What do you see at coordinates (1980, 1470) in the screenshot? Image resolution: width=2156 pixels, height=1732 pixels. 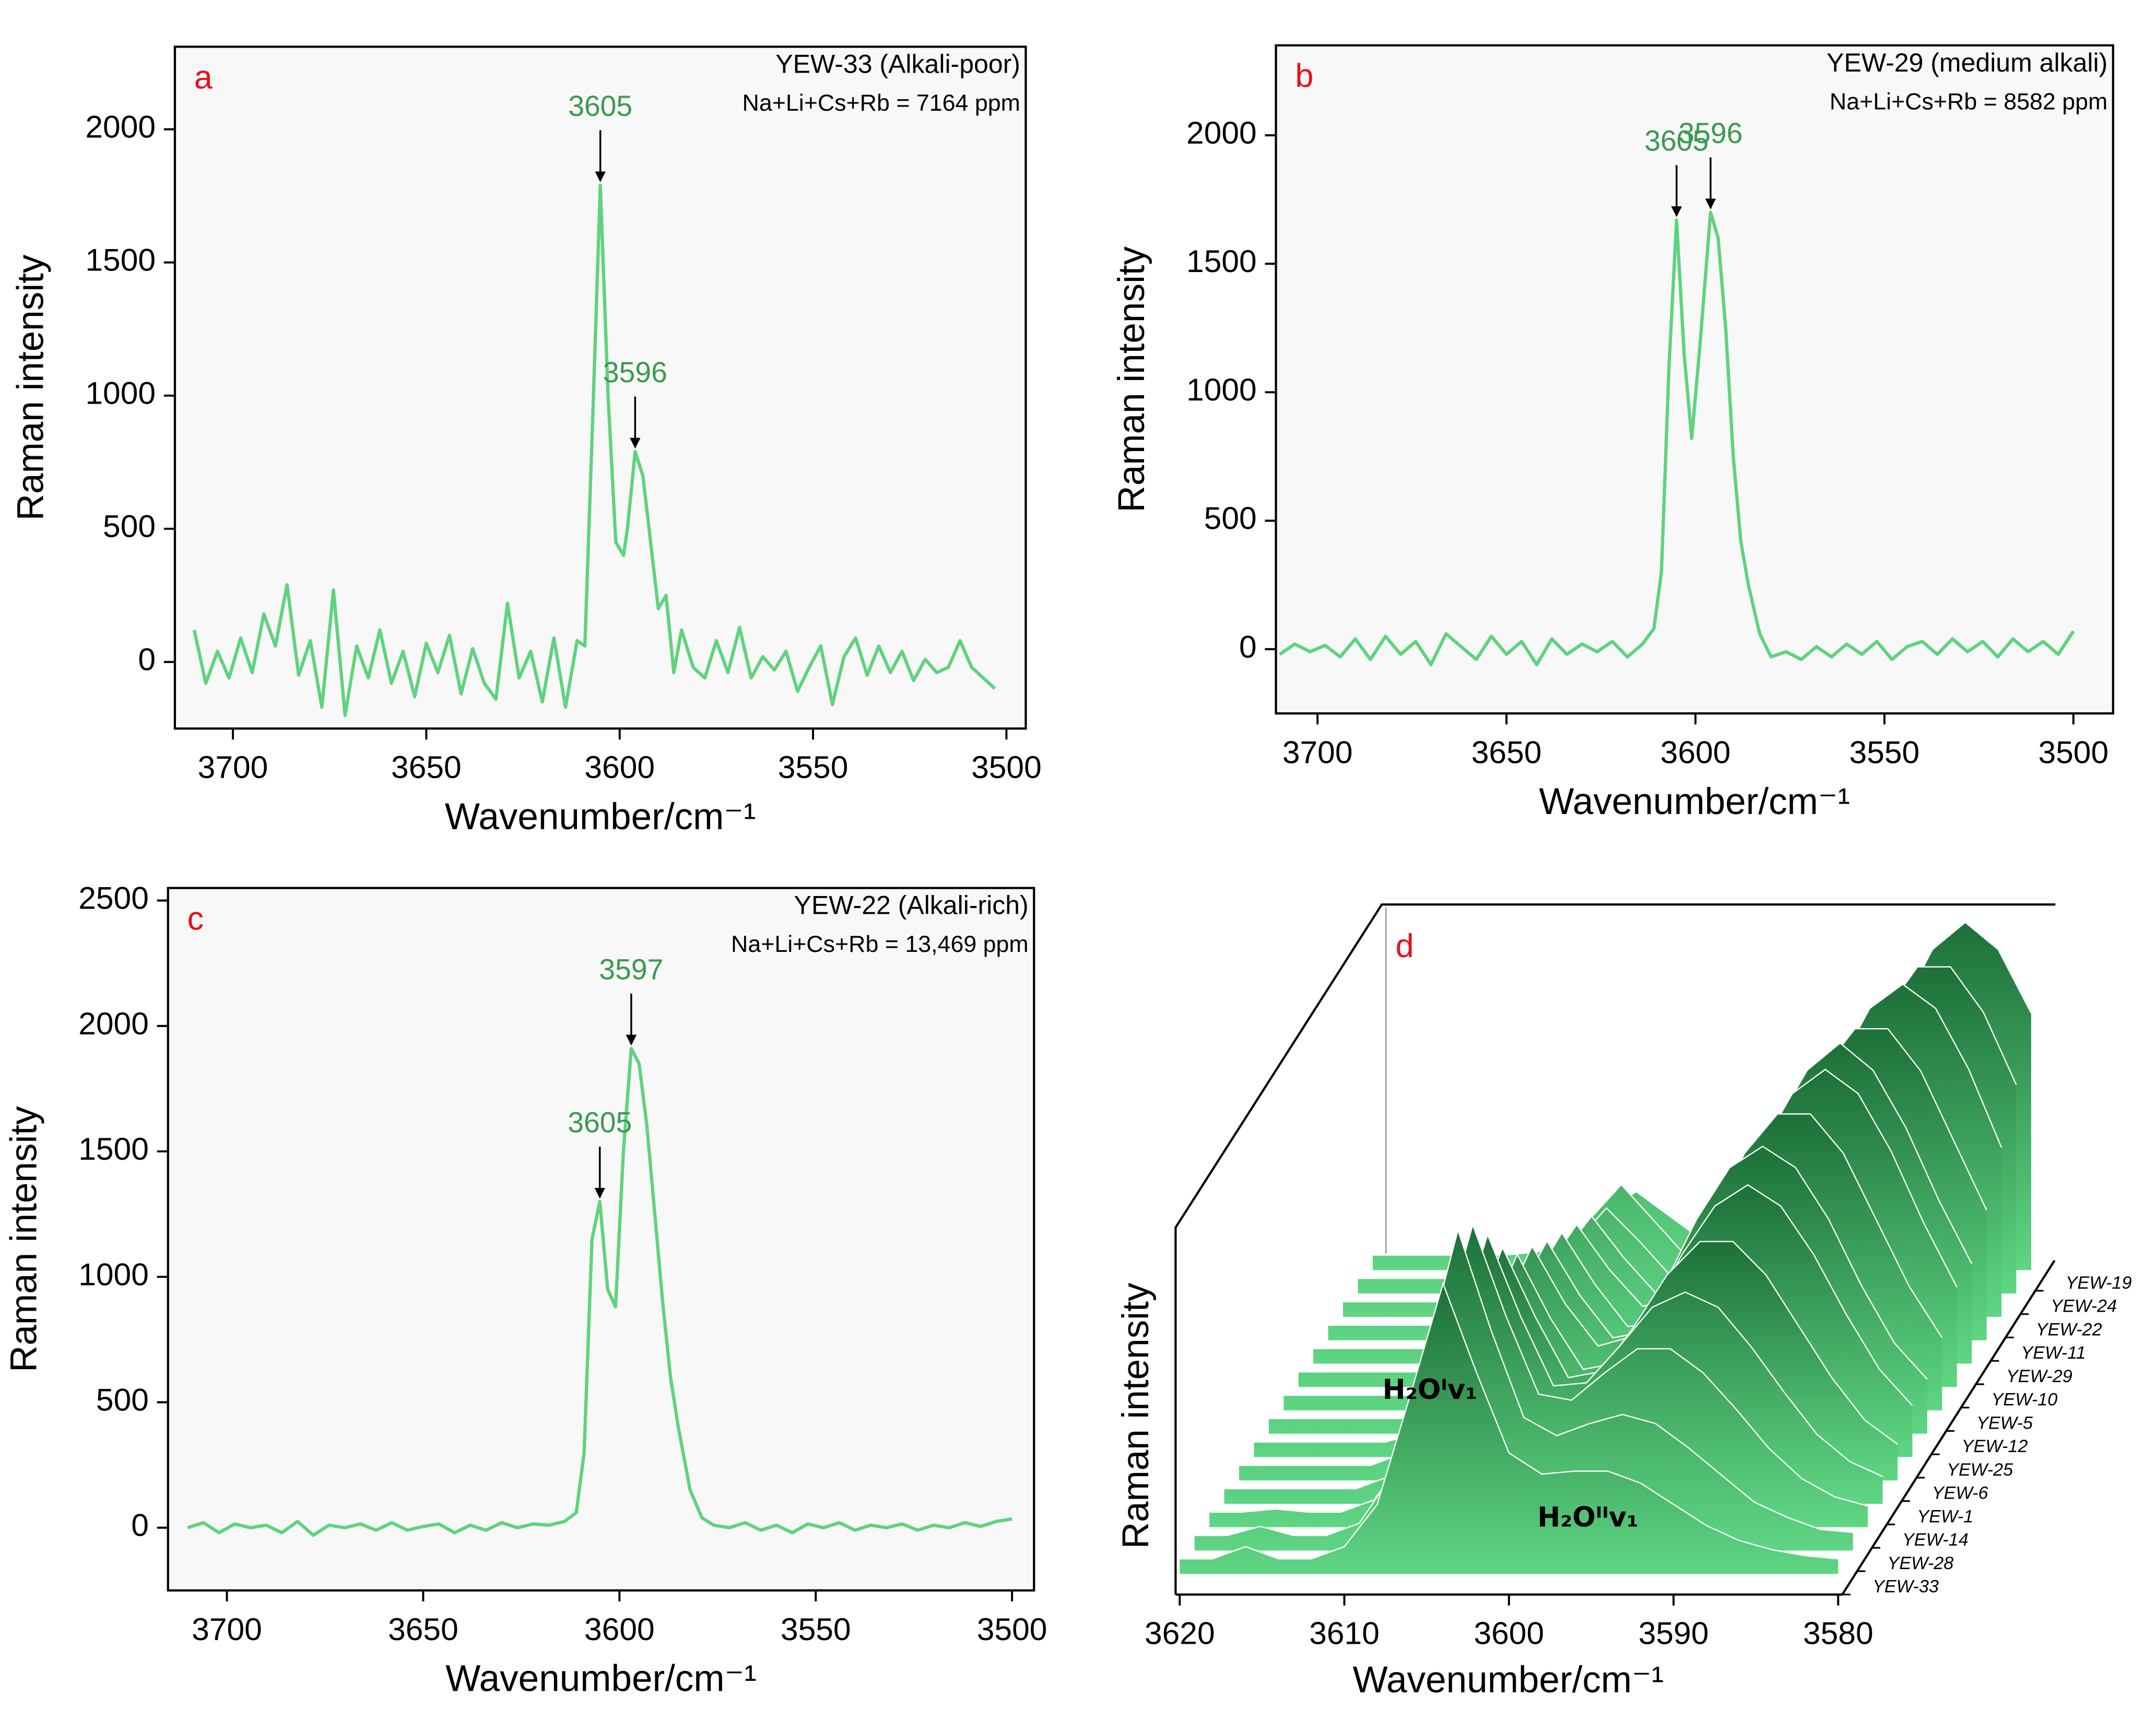 I see `series-label: YEW-25` at bounding box center [1980, 1470].